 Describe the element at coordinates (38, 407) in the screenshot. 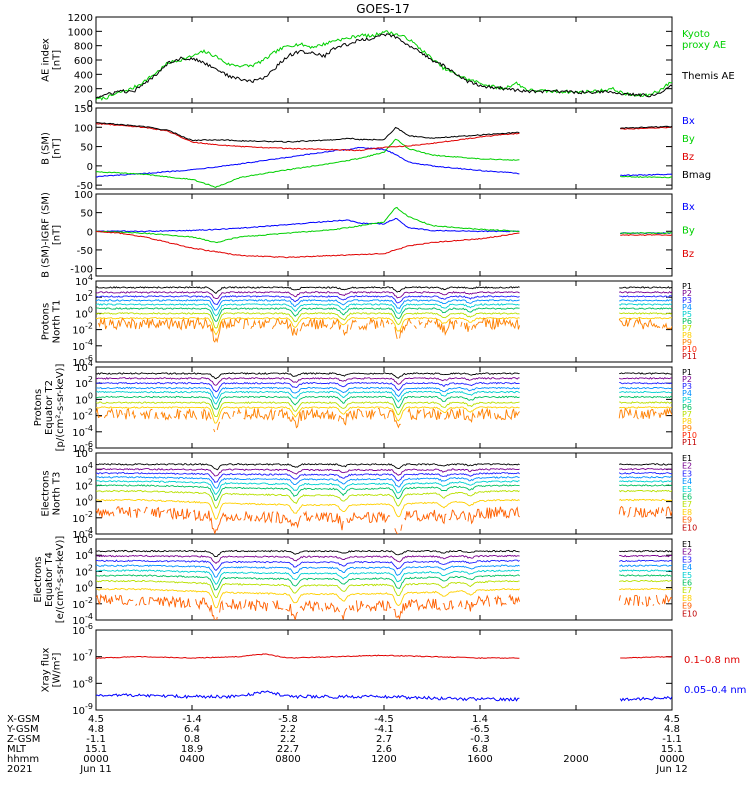

I see `y-axis-label: Protons` at that location.